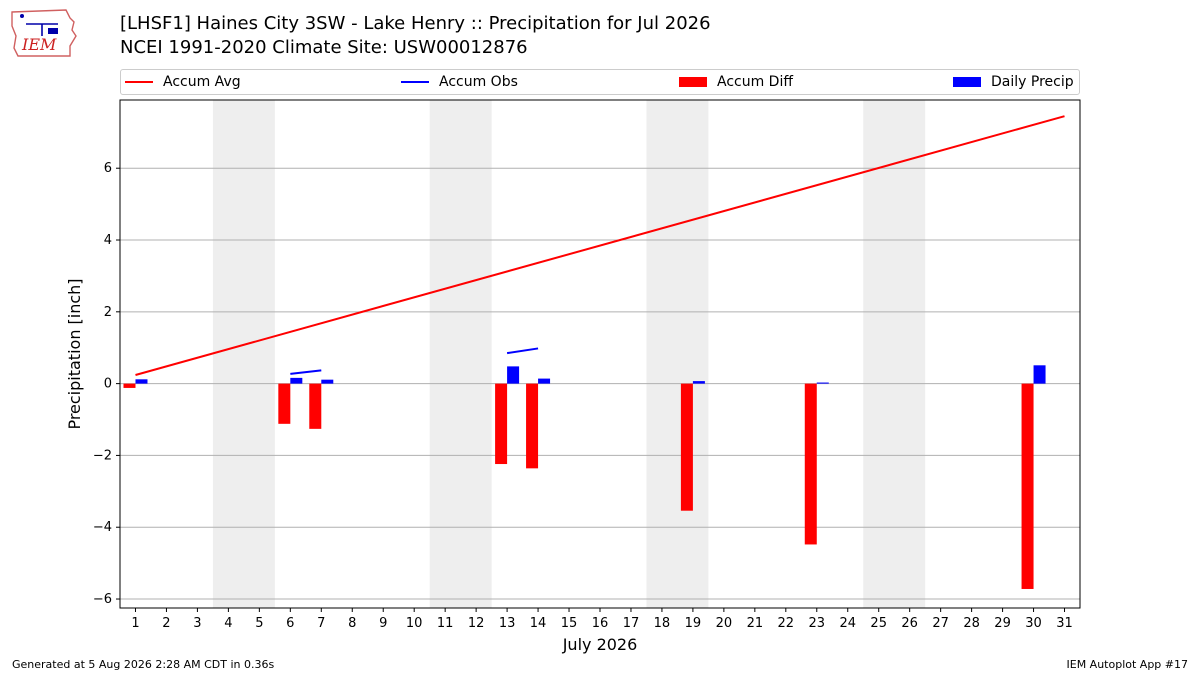 Image resolution: width=1200 pixels, height=675 pixels. I want to click on legend-accum-avg-label: Accum Avg, so click(202, 82).